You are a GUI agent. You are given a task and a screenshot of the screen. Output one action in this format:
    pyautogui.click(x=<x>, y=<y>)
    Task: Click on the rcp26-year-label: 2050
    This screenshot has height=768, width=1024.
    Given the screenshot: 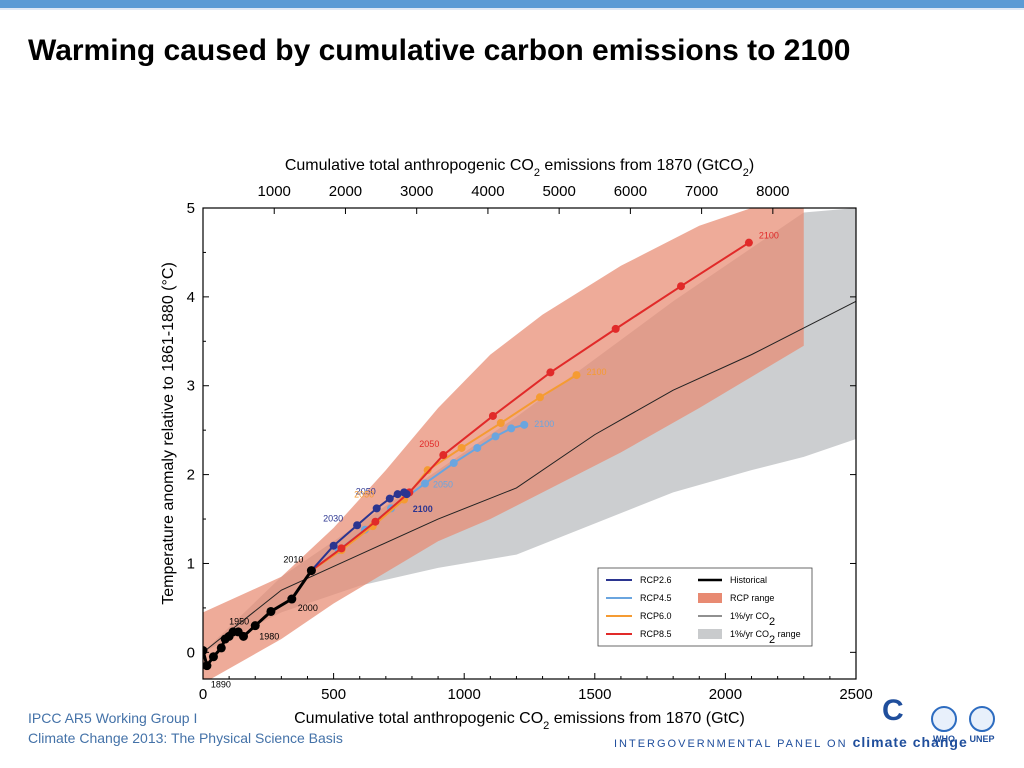 What is the action you would take?
    pyautogui.click(x=366, y=492)
    